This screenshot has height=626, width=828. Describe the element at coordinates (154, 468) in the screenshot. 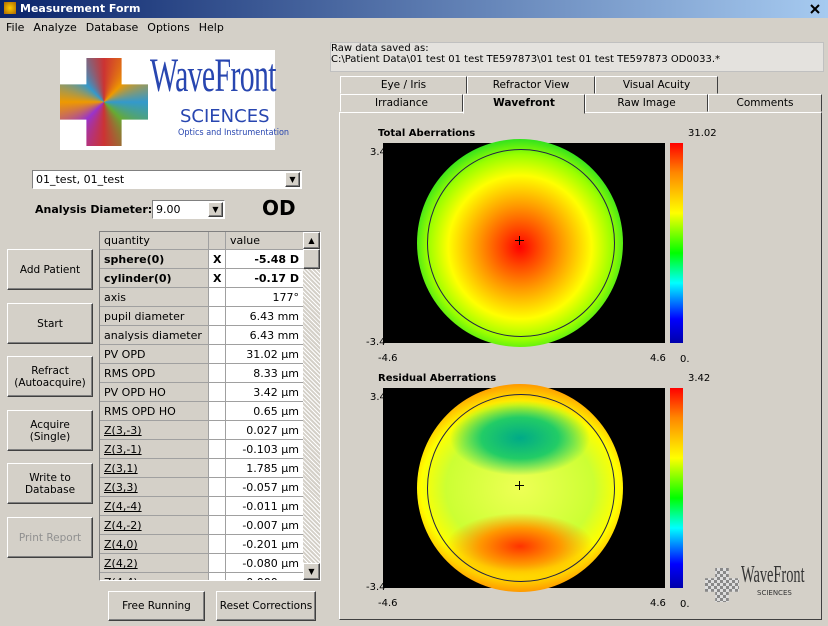

I see `quantity-cell: Z(3,1)` at that location.